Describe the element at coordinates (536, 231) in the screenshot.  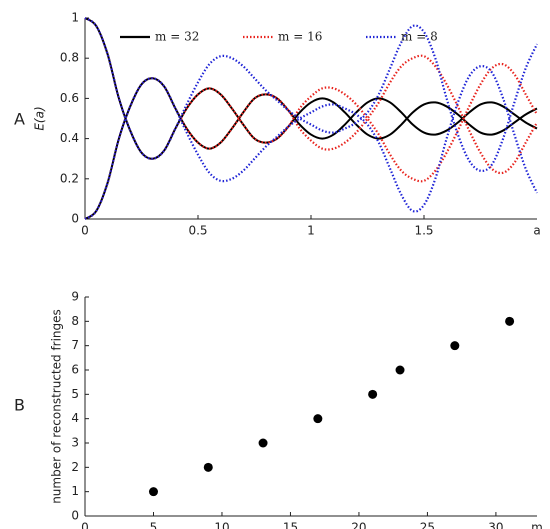
I see `x-axis-label: a` at that location.